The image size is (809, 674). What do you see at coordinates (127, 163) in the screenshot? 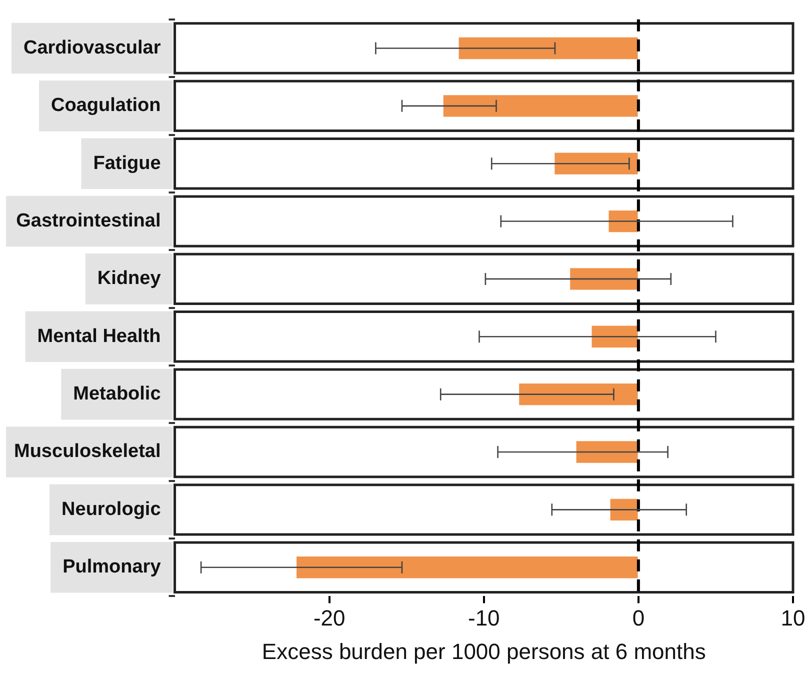
I see `y-tick-label: Fatigue` at bounding box center [127, 163].